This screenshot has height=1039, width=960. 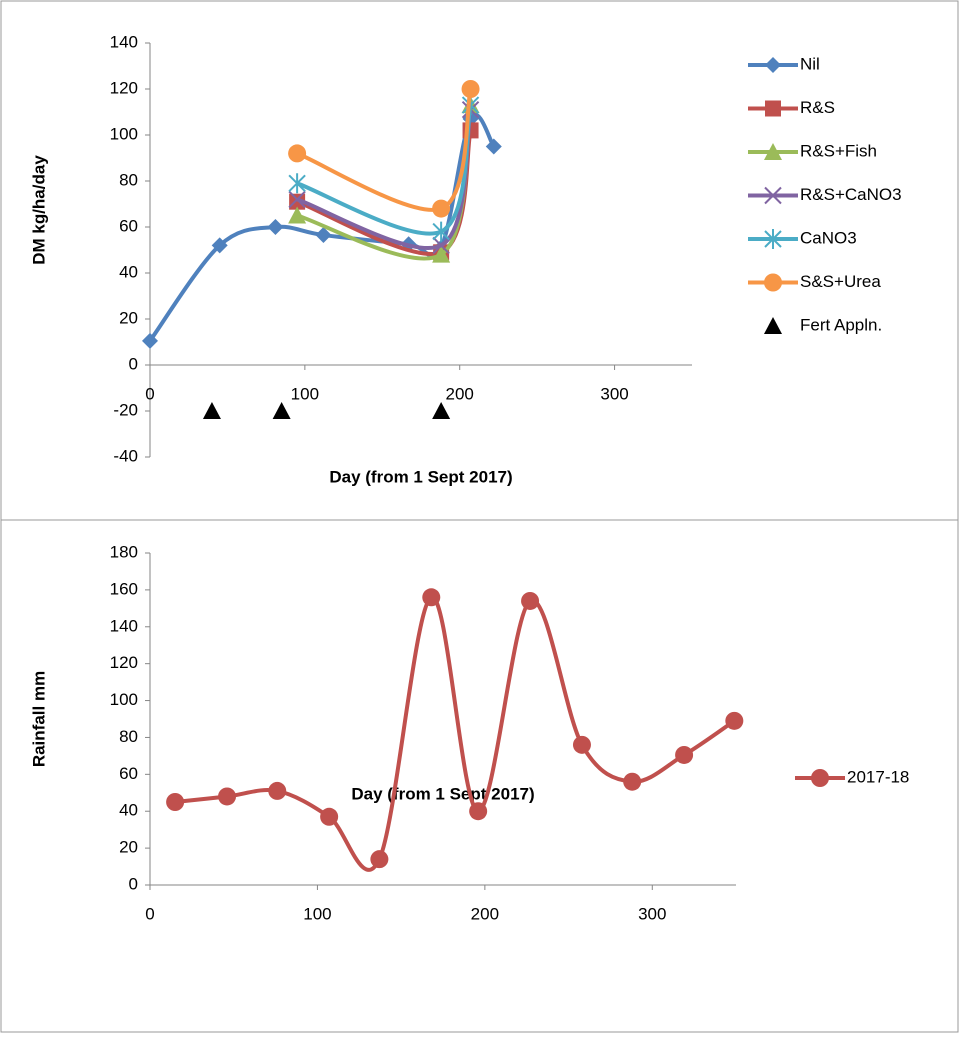 What do you see at coordinates (838, 150) in the screenshot?
I see `legend-label: R&S+Fish` at bounding box center [838, 150].